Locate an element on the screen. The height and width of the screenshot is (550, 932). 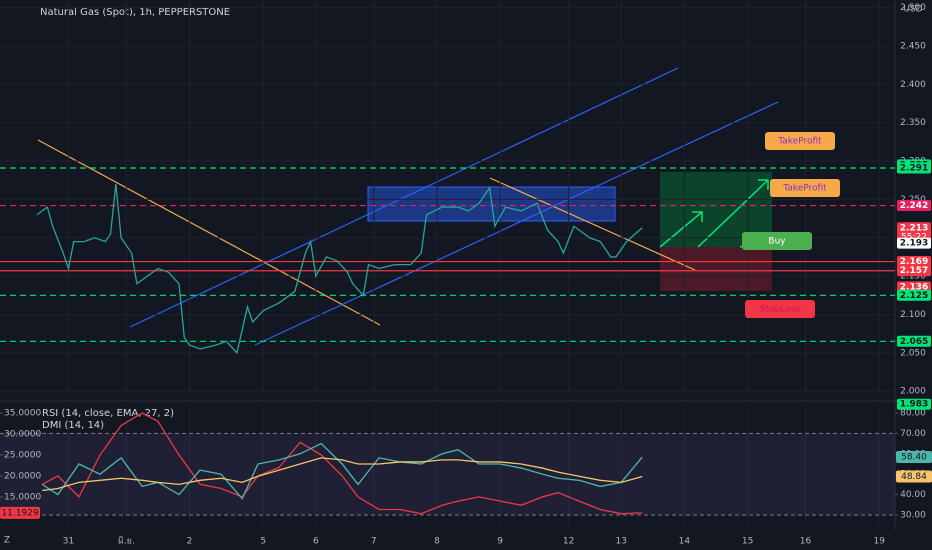
y2-tick-label: 70.00 is located at coordinates (913, 434).